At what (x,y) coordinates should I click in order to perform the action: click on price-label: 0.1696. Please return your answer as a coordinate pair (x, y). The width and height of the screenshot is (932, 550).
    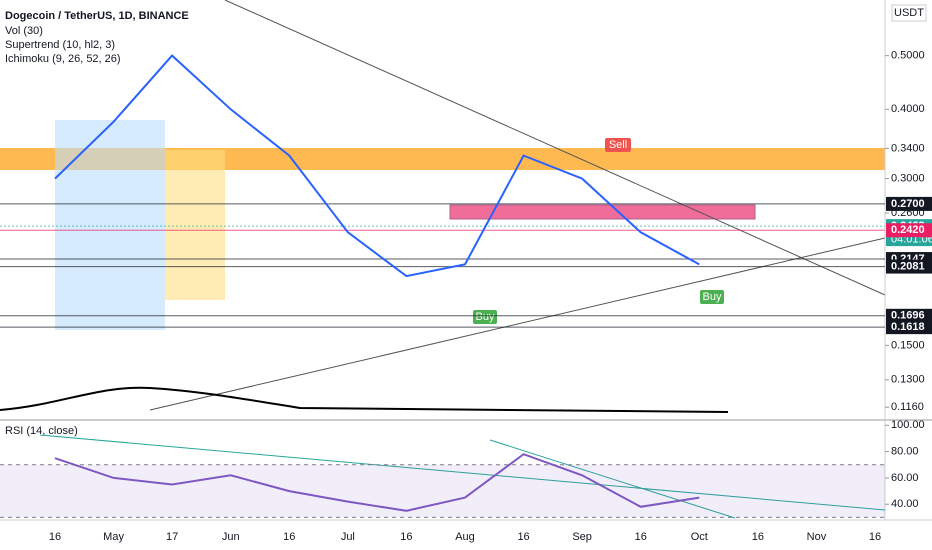
    Looking at the image, I should click on (908, 316).